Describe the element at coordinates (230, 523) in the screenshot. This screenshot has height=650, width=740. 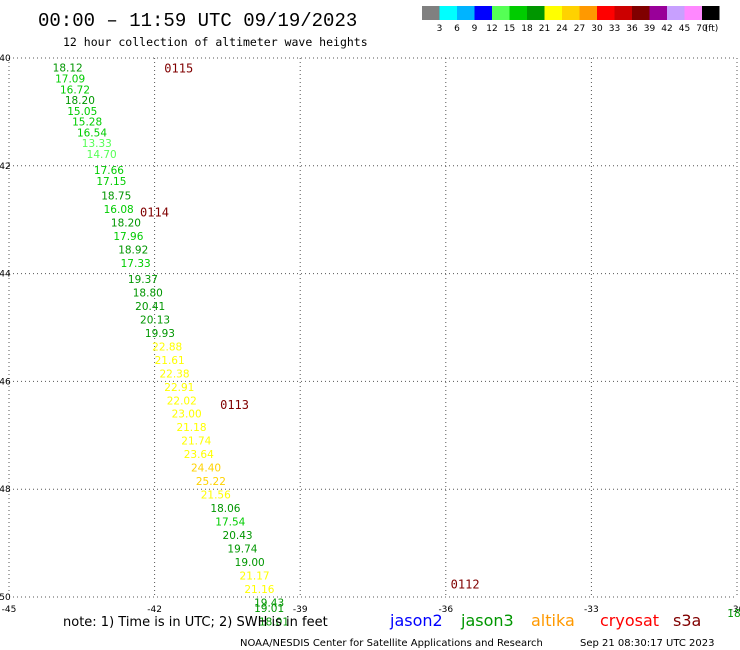
I see `wave-height-value: 17.54` at that location.